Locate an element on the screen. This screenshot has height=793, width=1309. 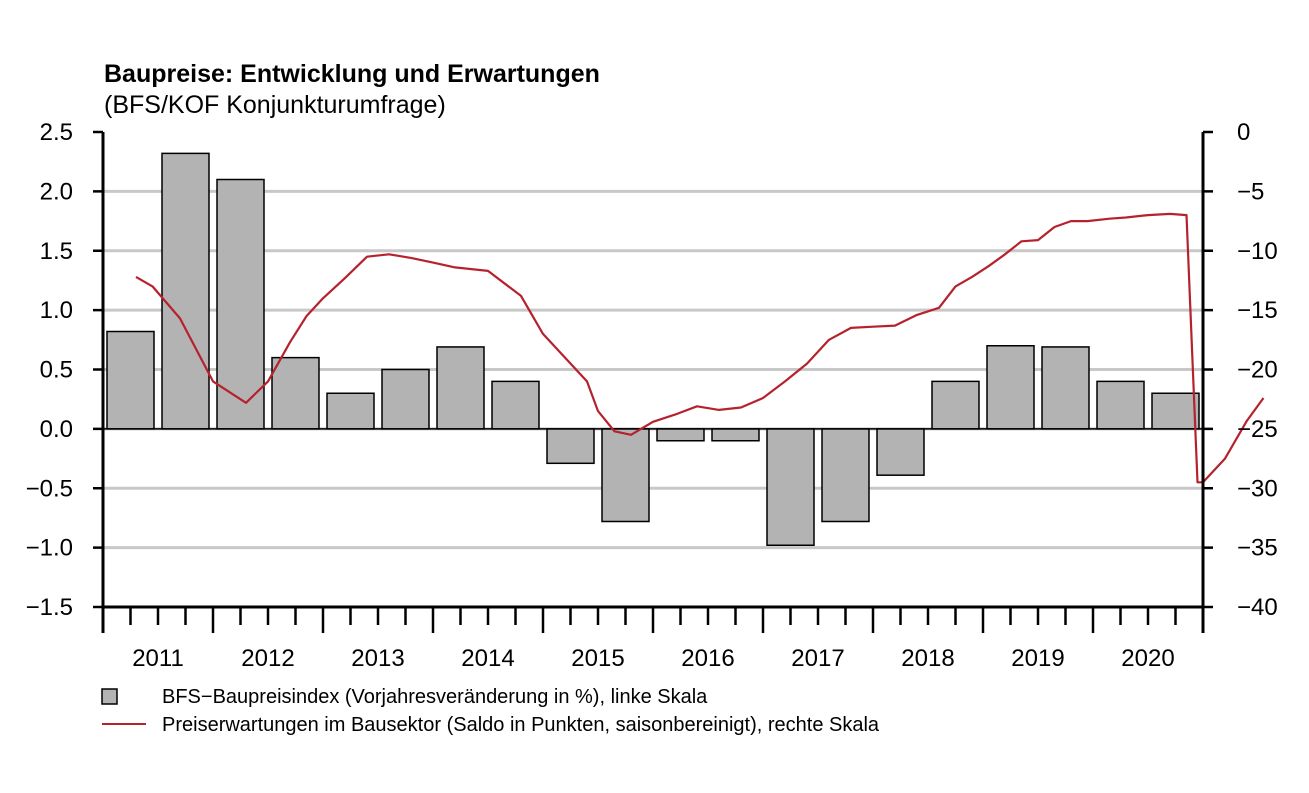
x-tick-label: 2014 is located at coordinates (487, 658).